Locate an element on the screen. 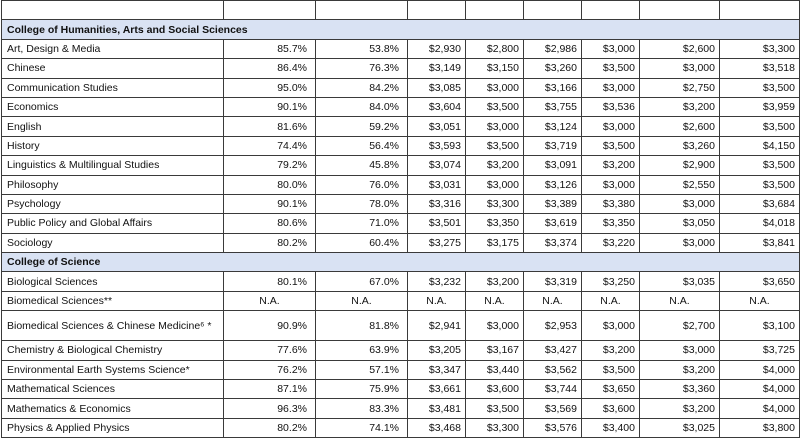  salary-cell: $4,150 is located at coordinates (759, 146).